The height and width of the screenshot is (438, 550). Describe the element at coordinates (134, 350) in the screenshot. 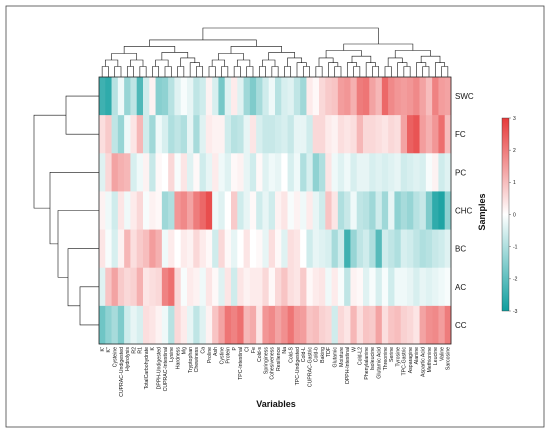

I see `column-label: R2` at that location.